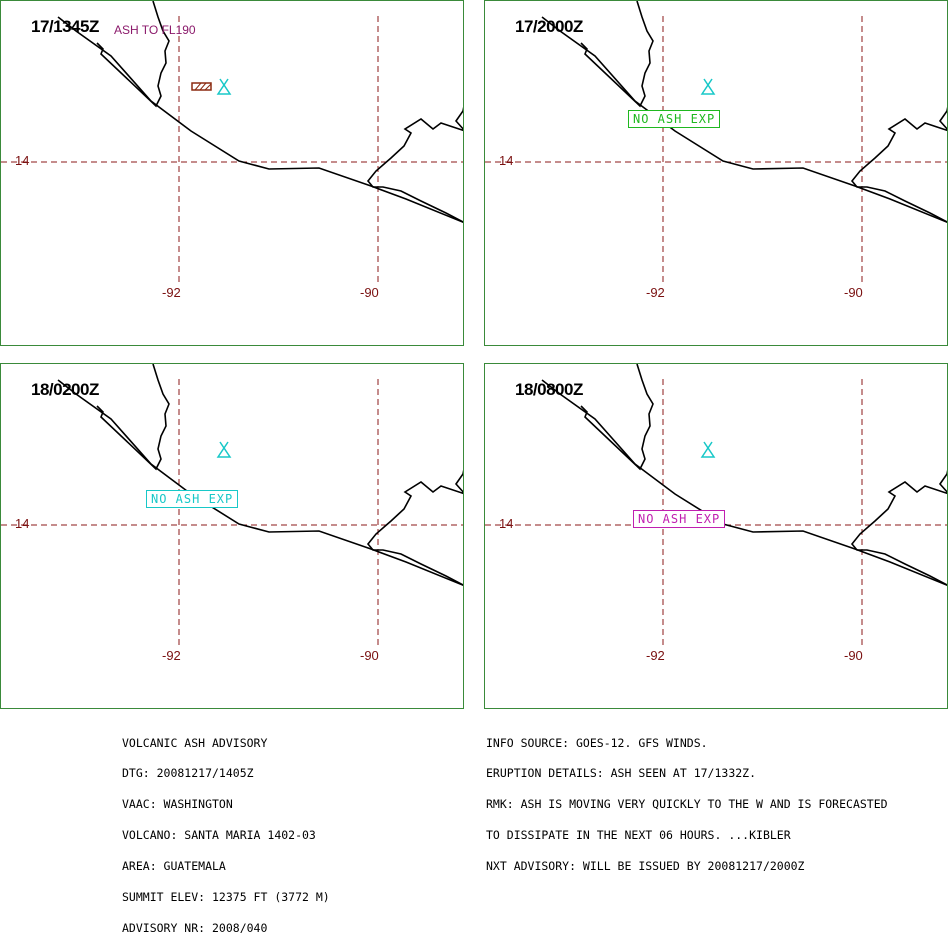 This screenshot has height=944, width=950. I want to click on advisory-line: VAAC: WASHINGTON, so click(177, 804).